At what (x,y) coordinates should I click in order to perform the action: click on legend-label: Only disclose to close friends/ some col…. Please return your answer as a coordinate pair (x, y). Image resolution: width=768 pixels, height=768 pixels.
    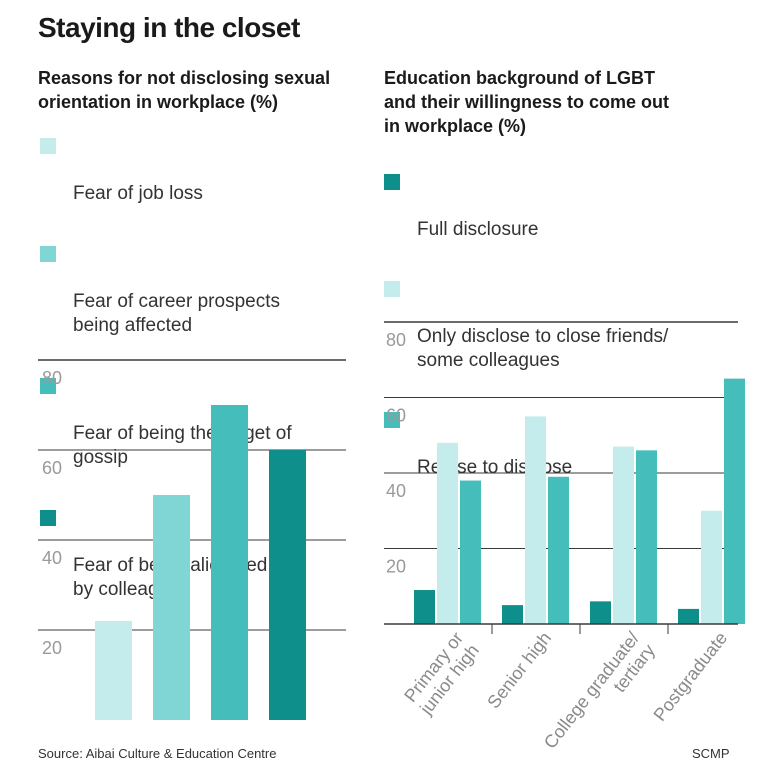
    Looking at the image, I should click on (543, 348).